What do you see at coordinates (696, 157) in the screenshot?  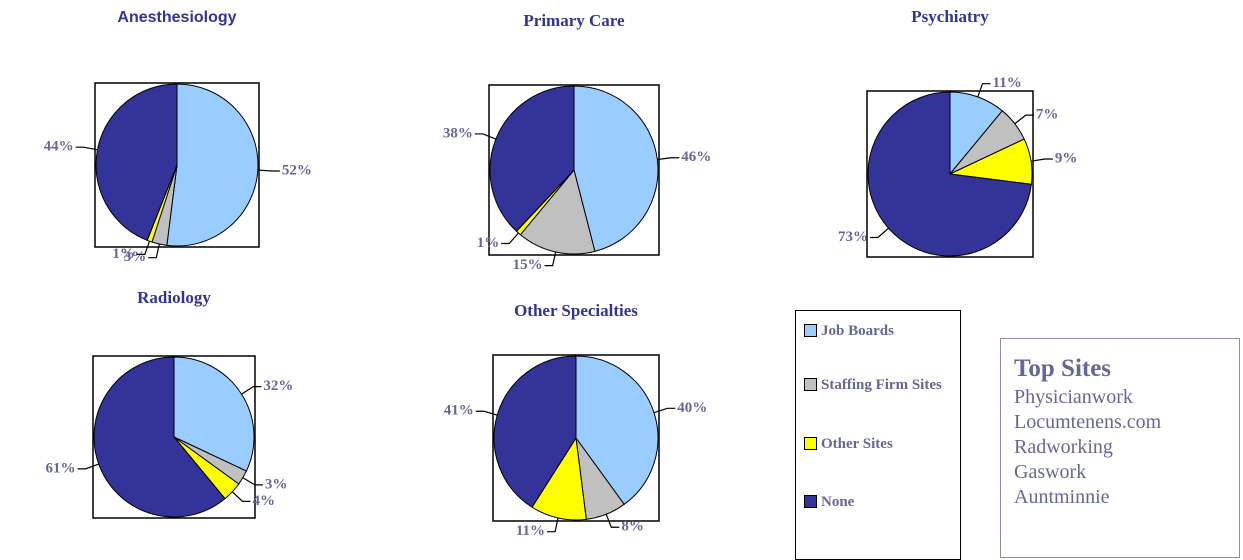 I see `data-label: 46%` at bounding box center [696, 157].